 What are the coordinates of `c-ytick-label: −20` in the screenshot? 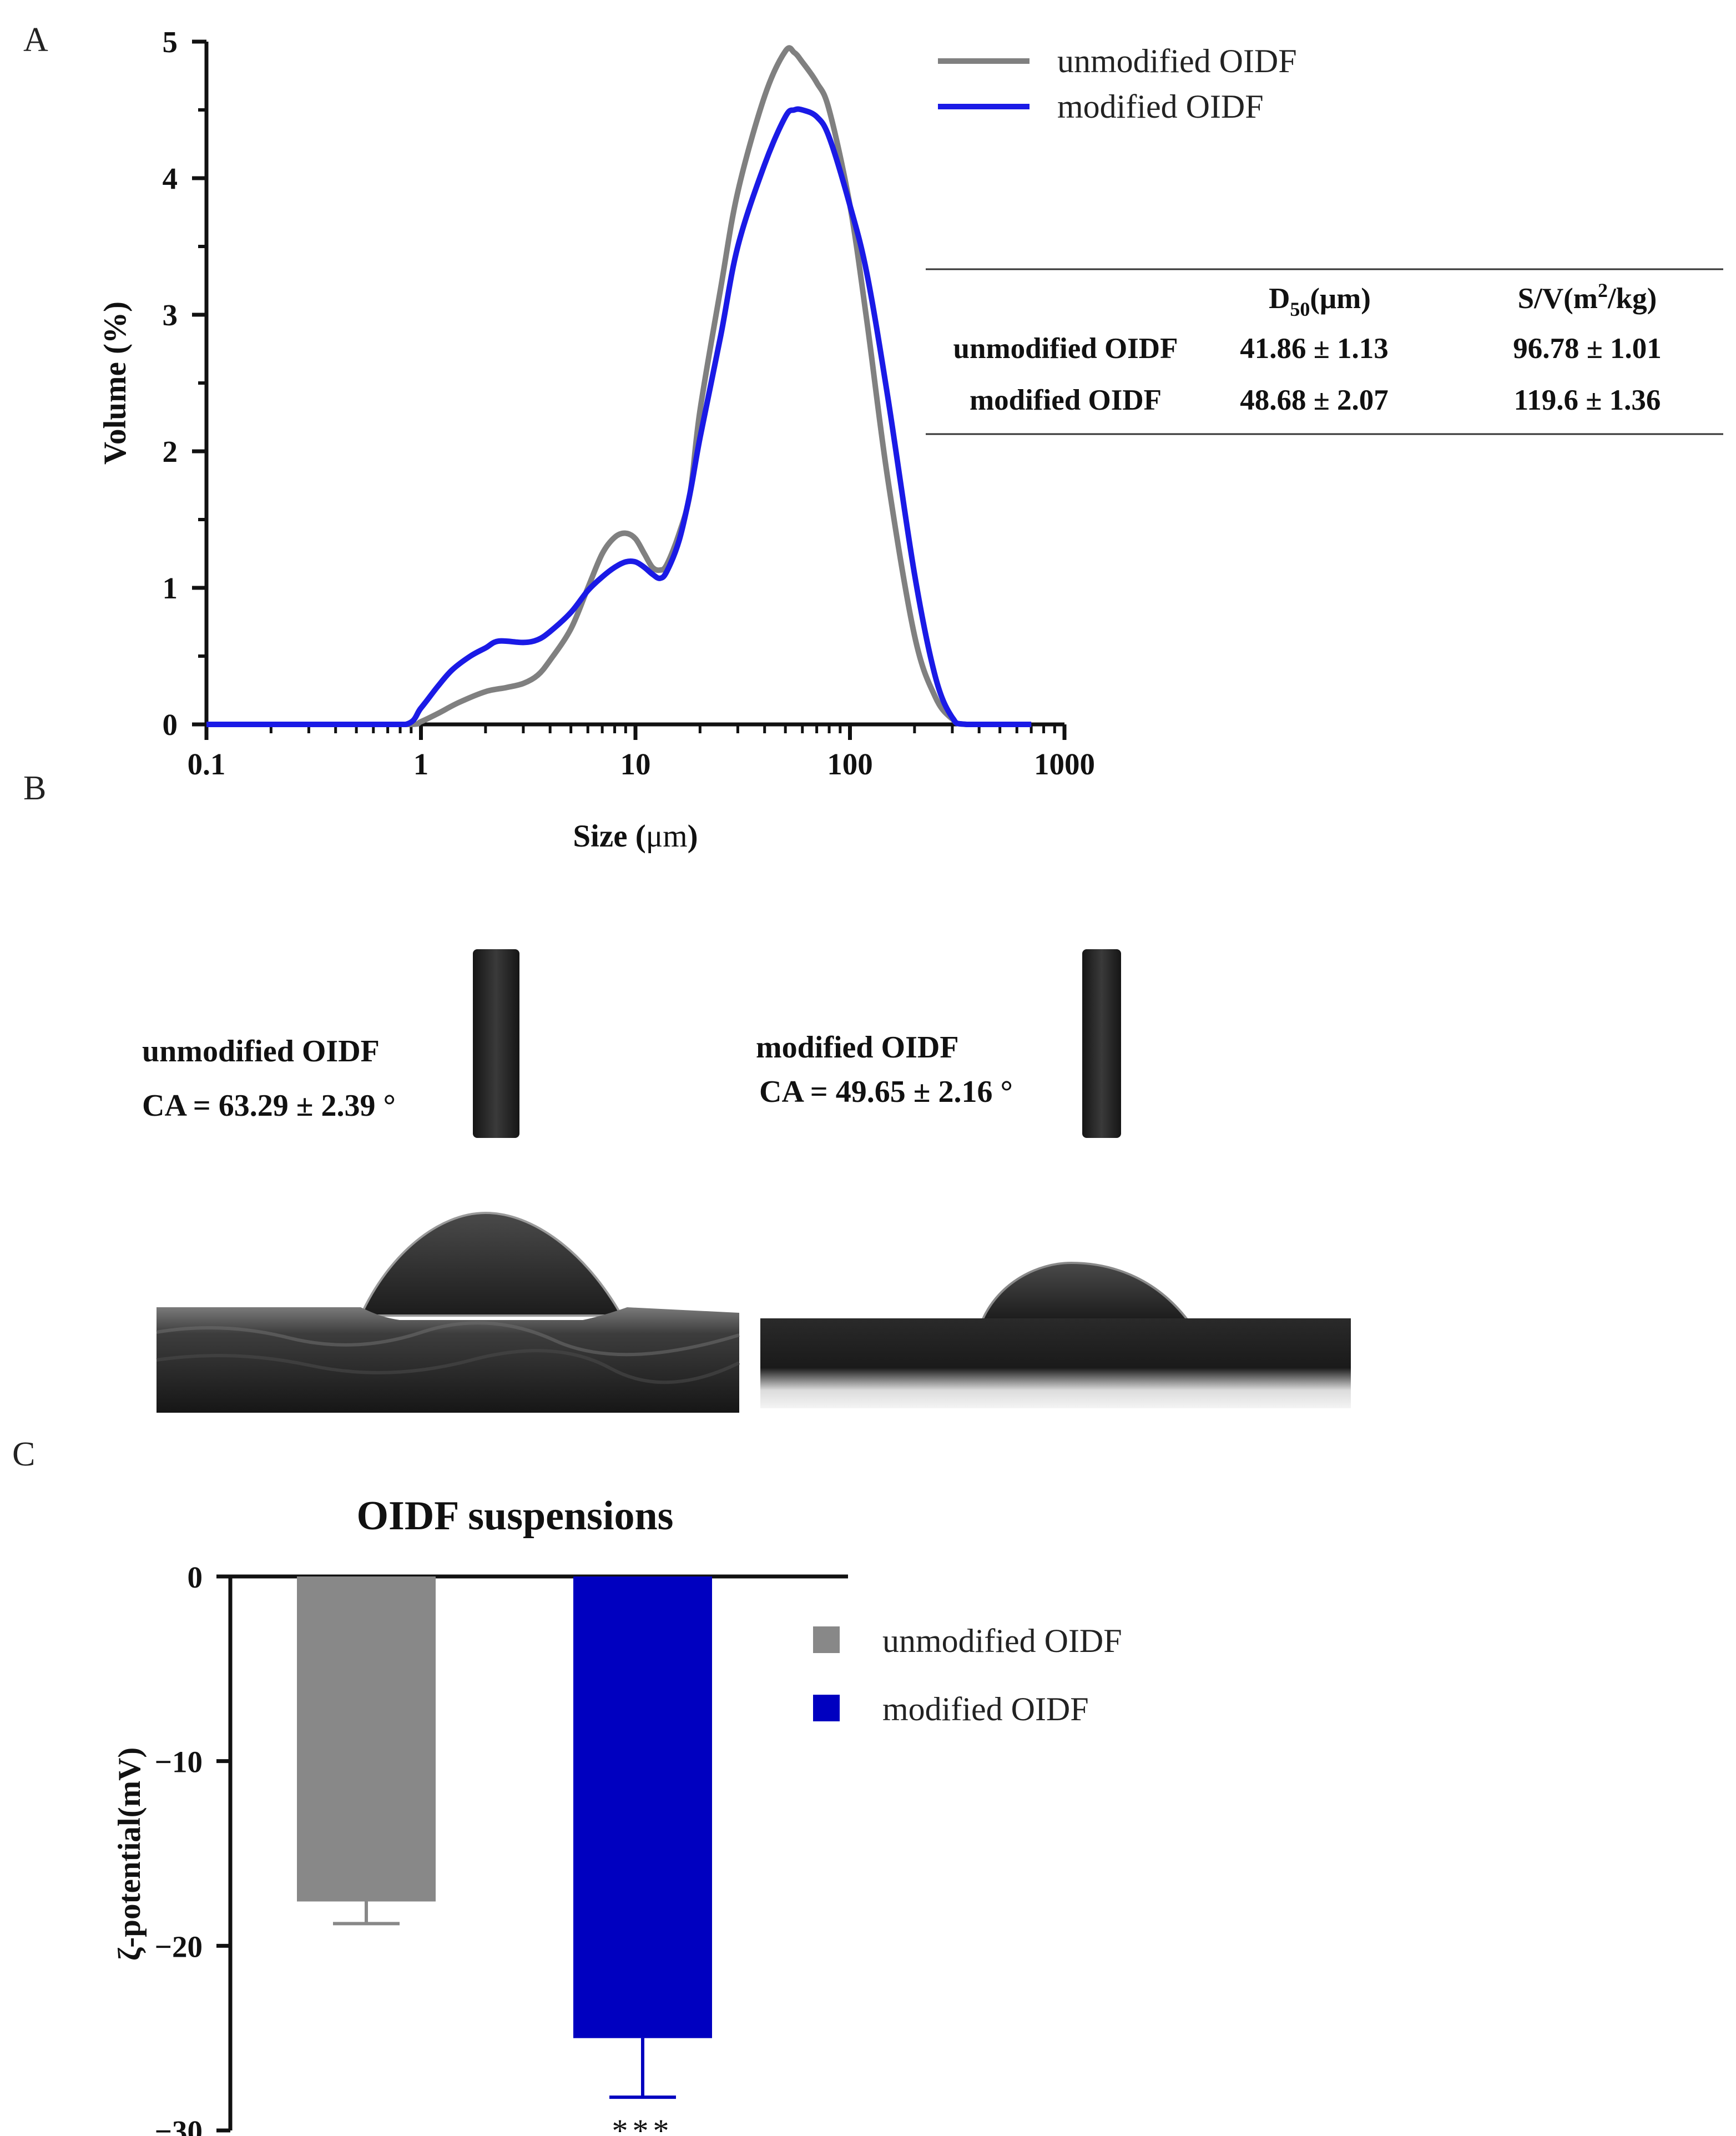 It's located at (179, 1946).